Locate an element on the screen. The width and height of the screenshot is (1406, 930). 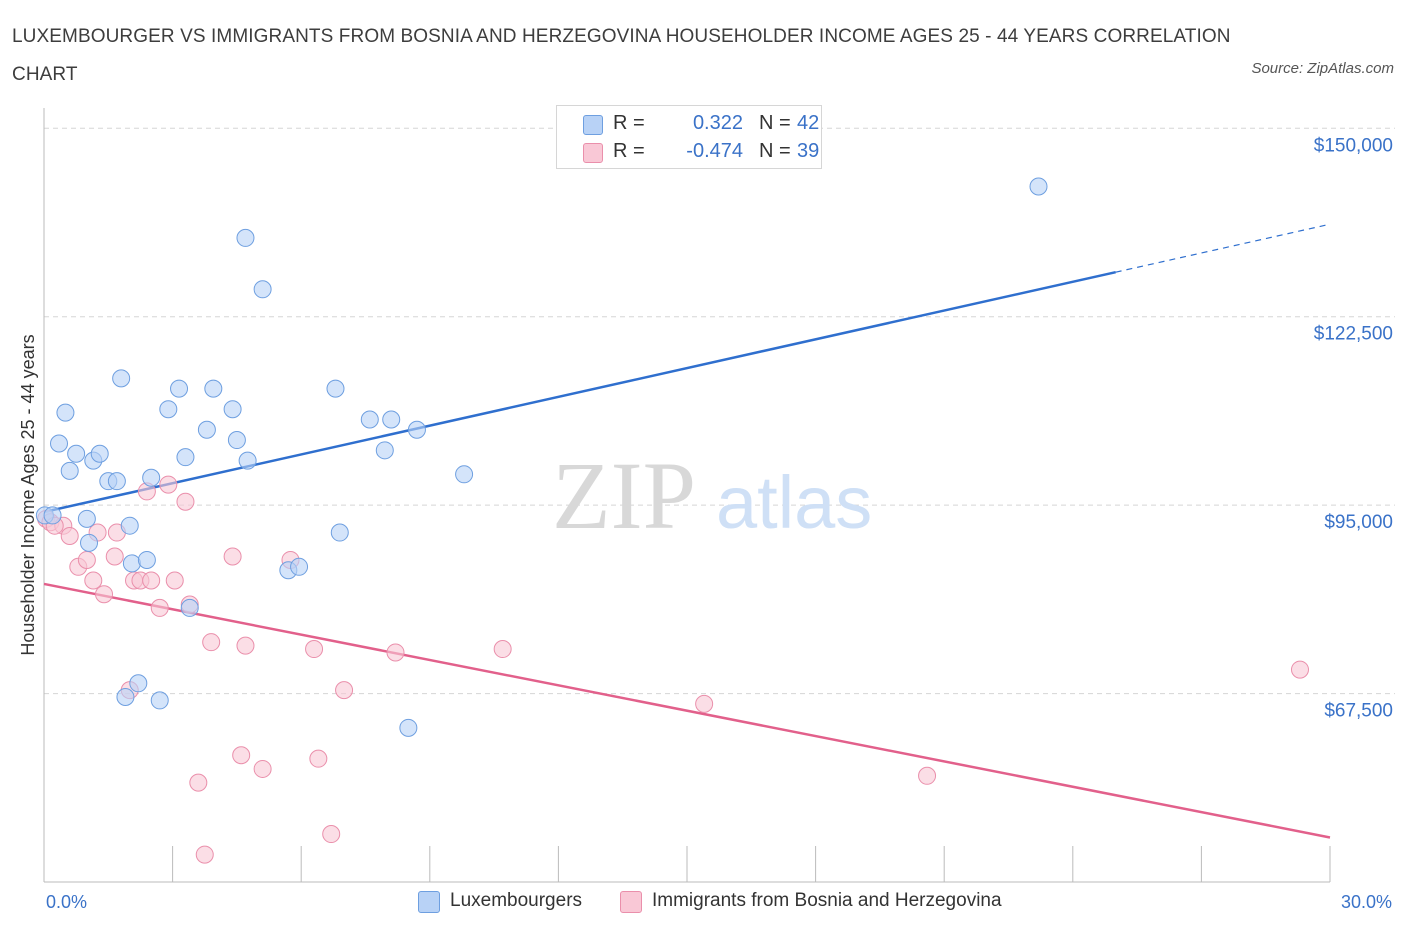
legend-n-value: 42 is located at coordinates (808, 123).